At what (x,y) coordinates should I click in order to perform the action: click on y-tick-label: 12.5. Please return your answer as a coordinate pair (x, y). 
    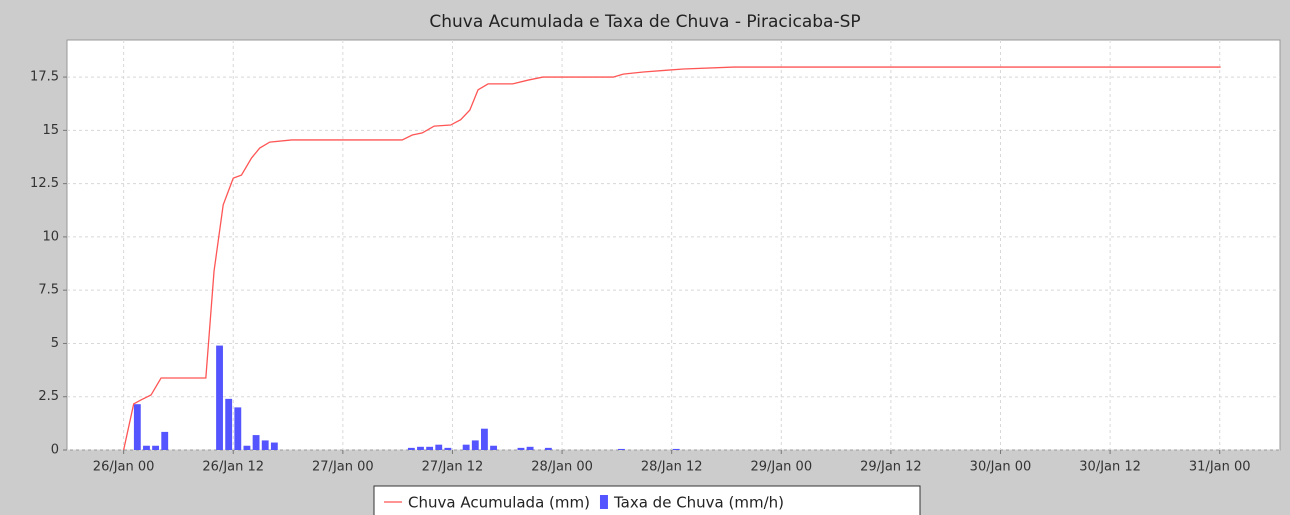
    Looking at the image, I should click on (44, 183).